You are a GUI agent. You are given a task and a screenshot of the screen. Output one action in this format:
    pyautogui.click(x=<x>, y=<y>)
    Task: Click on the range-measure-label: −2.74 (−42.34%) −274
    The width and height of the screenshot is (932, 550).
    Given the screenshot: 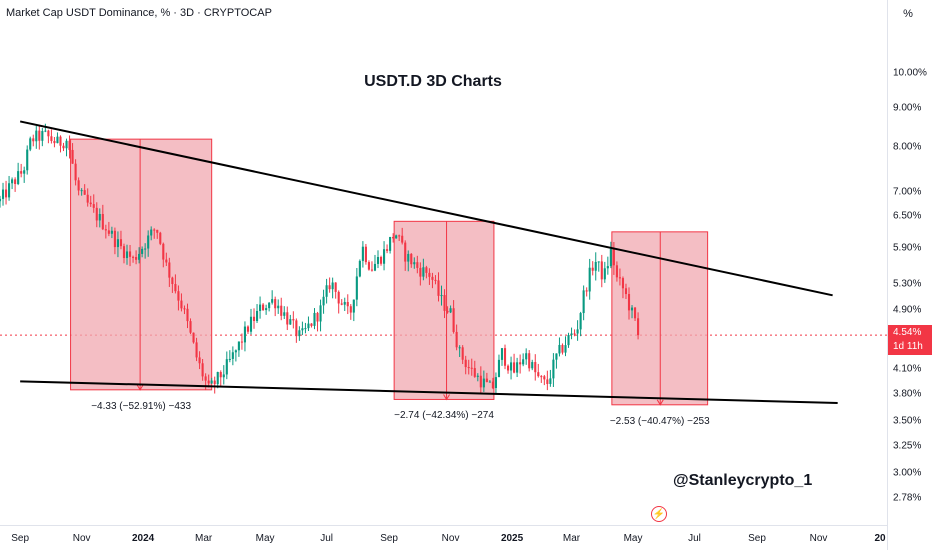 What is the action you would take?
    pyautogui.click(x=444, y=416)
    